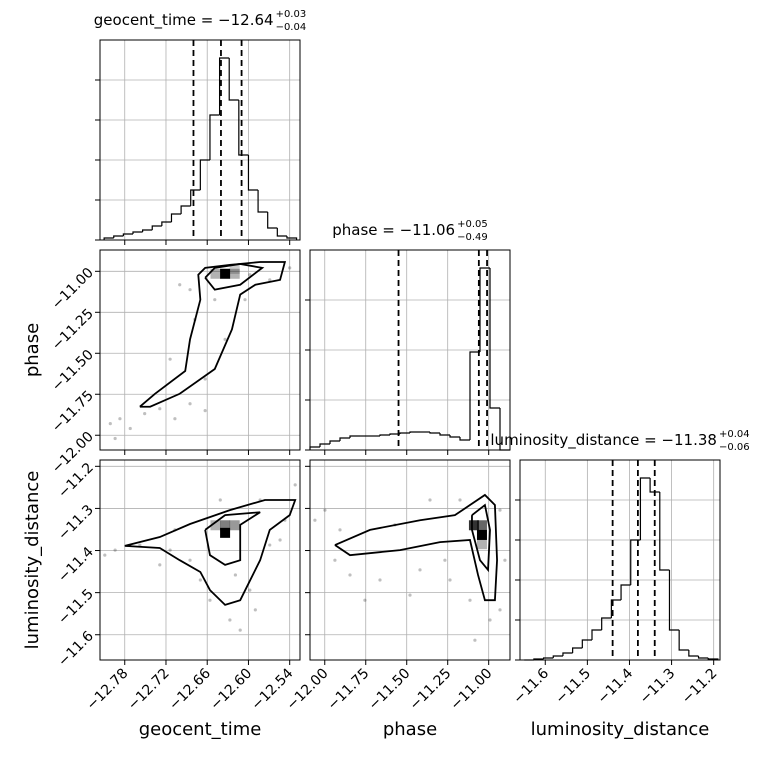 The image size is (760, 760). Describe the element at coordinates (73, 412) in the screenshot. I see `y-tick-label: −11.75` at that location.